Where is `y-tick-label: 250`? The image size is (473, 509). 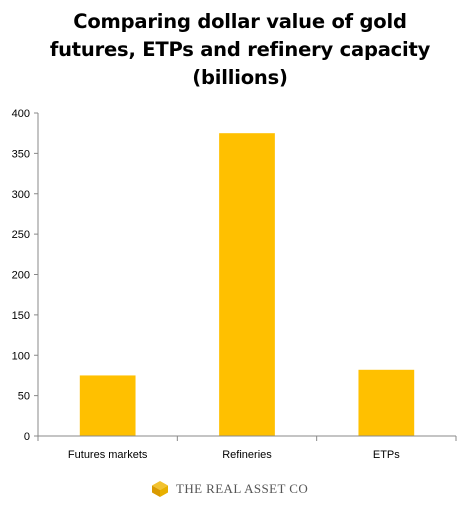 y-tick-label: 250 is located at coordinates (21, 235).